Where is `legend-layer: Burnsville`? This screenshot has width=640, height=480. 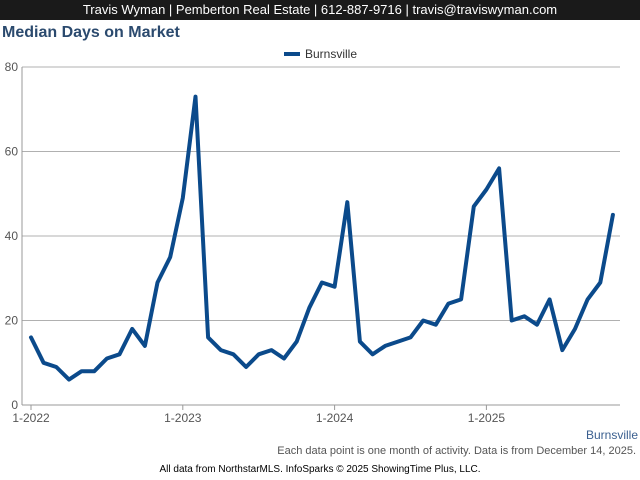
legend-layer: Burnsville is located at coordinates (320, 54).